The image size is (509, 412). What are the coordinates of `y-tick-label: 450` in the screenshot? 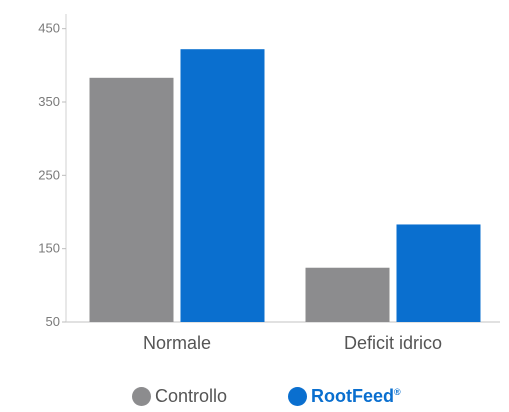 It's located at (49, 28).